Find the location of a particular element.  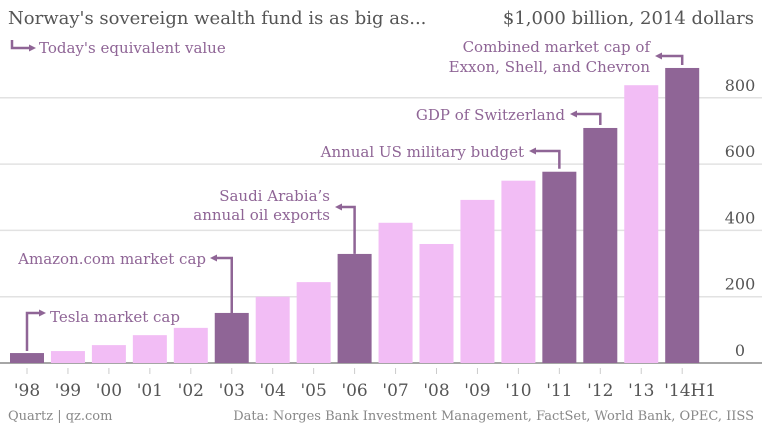

x-tick-label: '00 is located at coordinates (109, 391).